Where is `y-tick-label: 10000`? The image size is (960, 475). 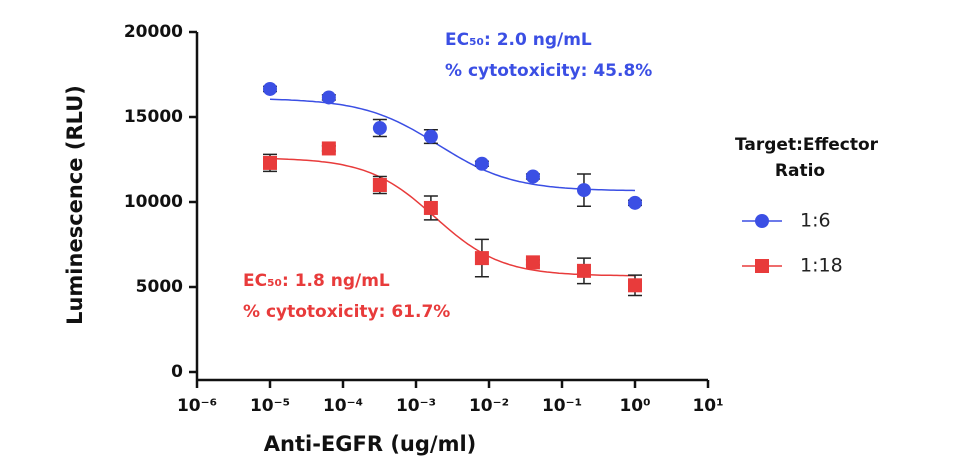
y-tick-label: 10000 is located at coordinates (153, 202).